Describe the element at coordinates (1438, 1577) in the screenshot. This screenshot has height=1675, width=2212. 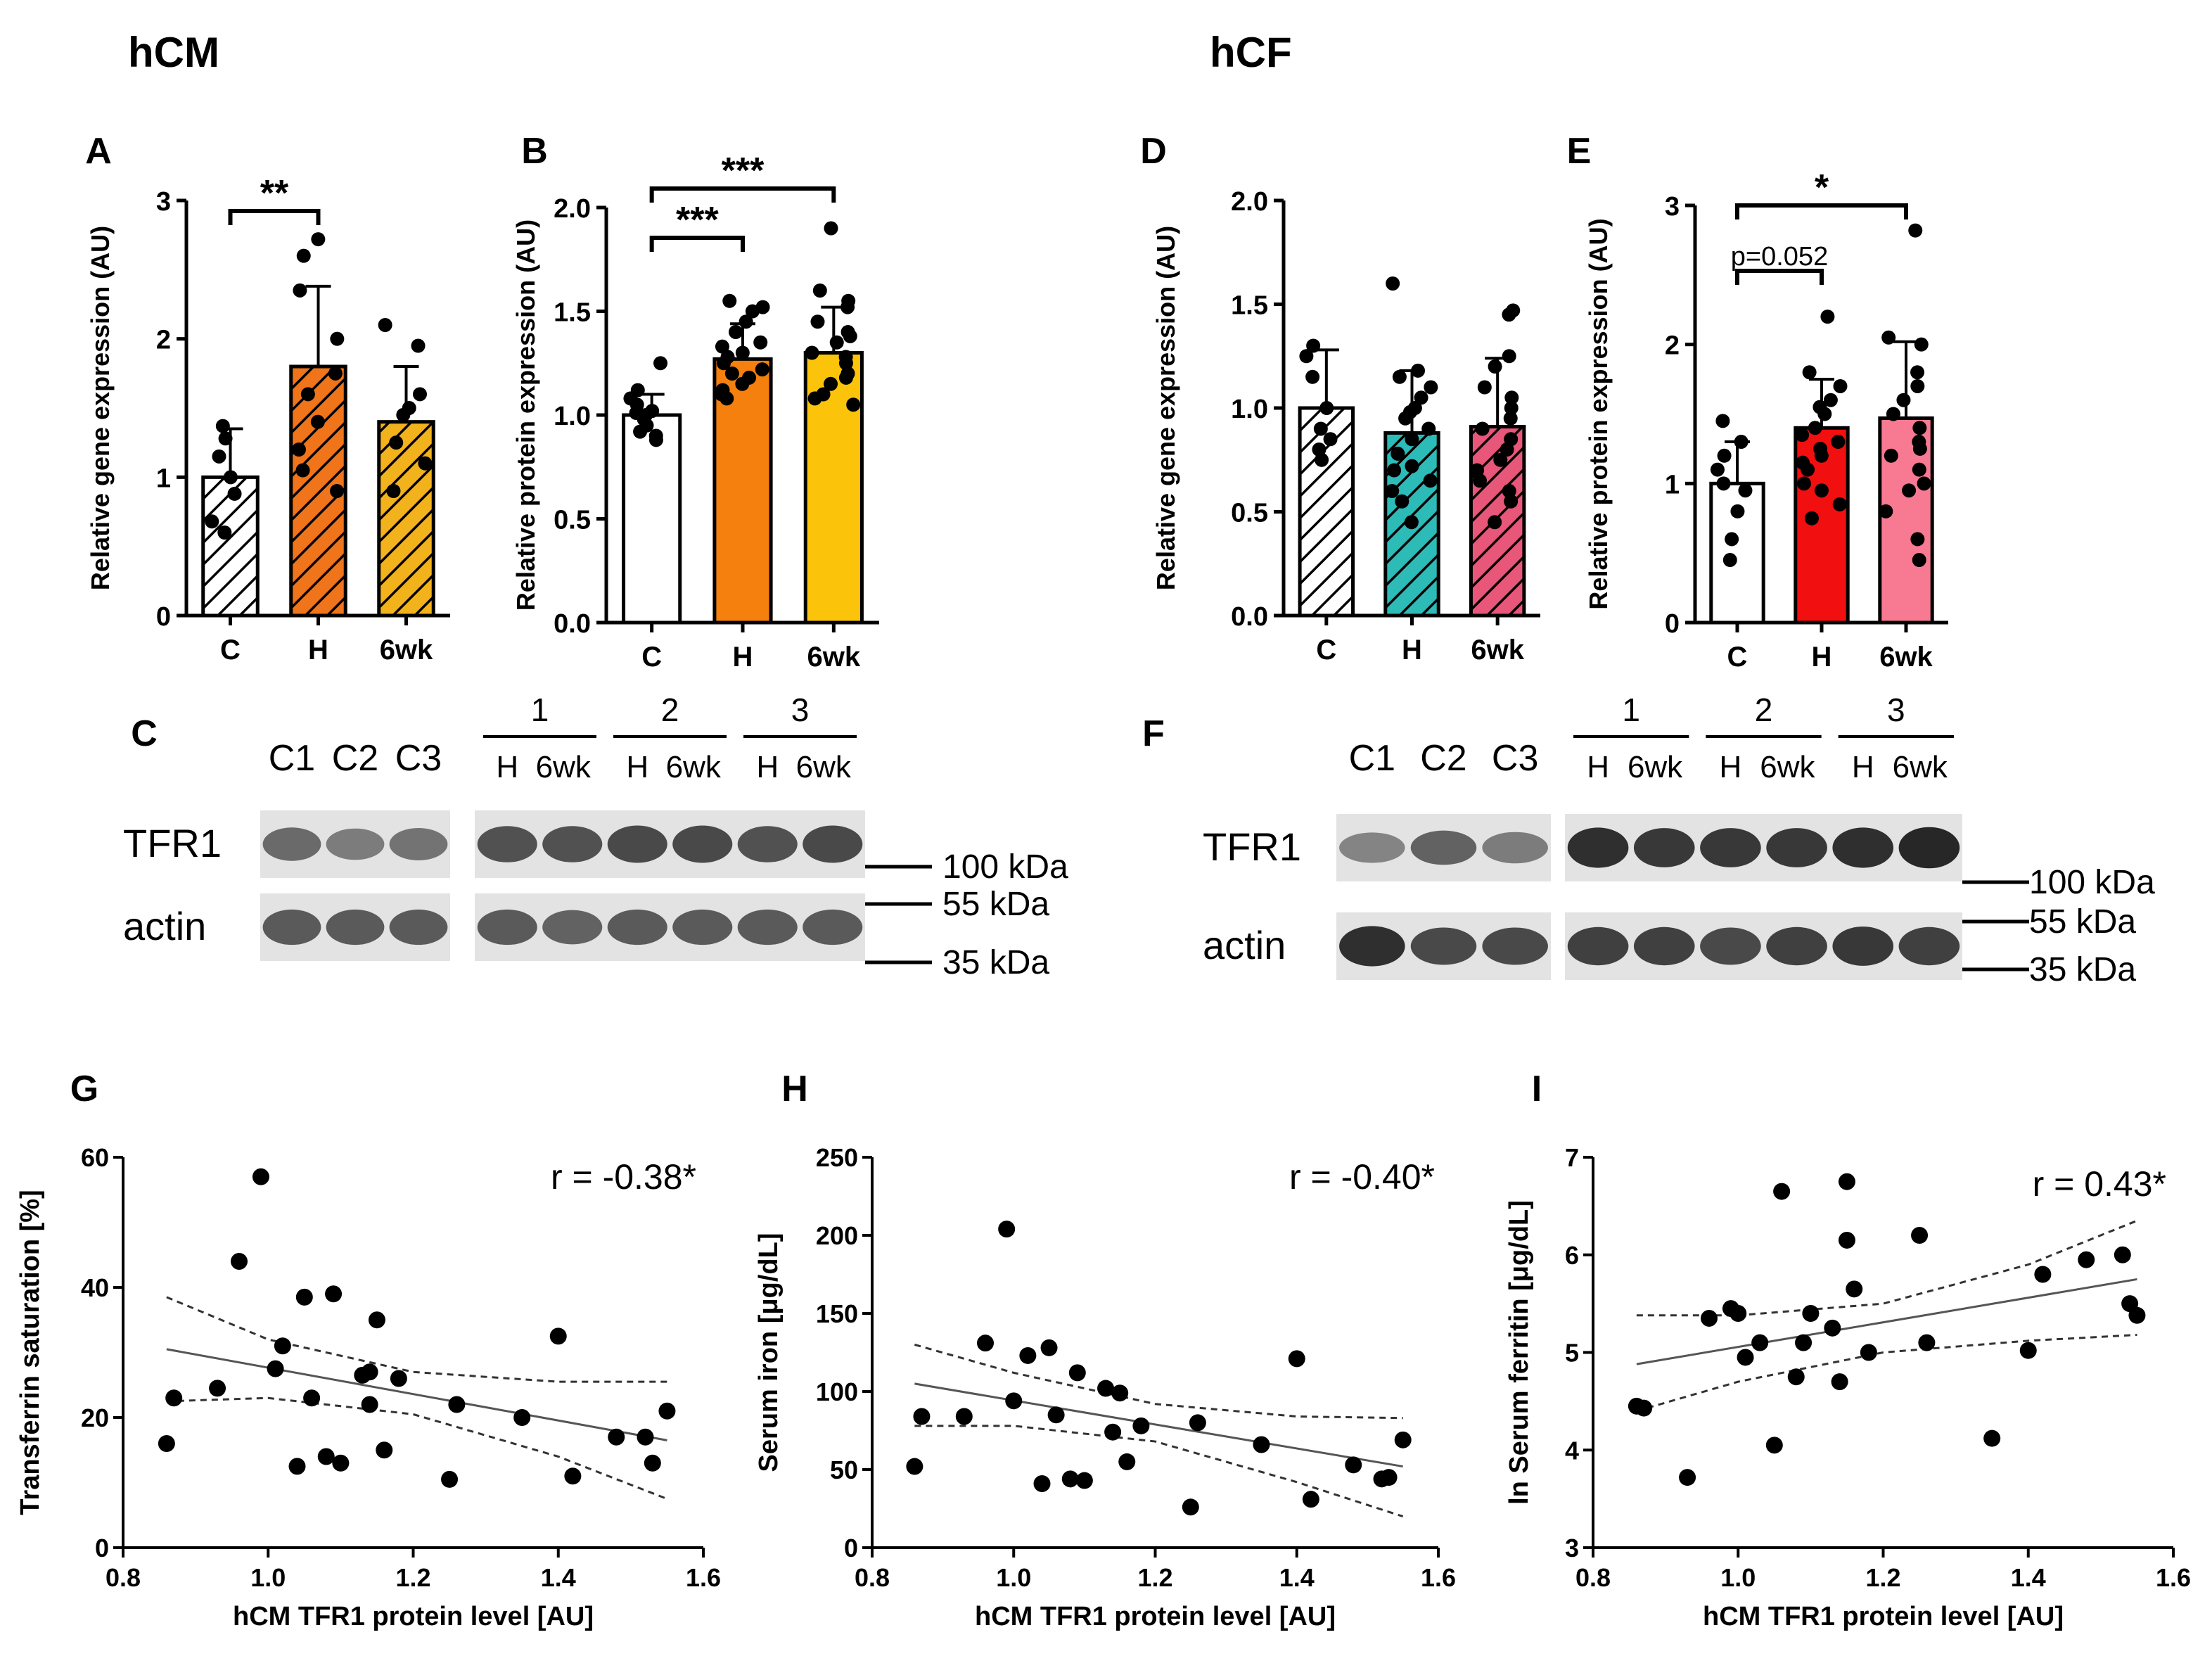
I see `x-tick-label: 1.6` at that location.